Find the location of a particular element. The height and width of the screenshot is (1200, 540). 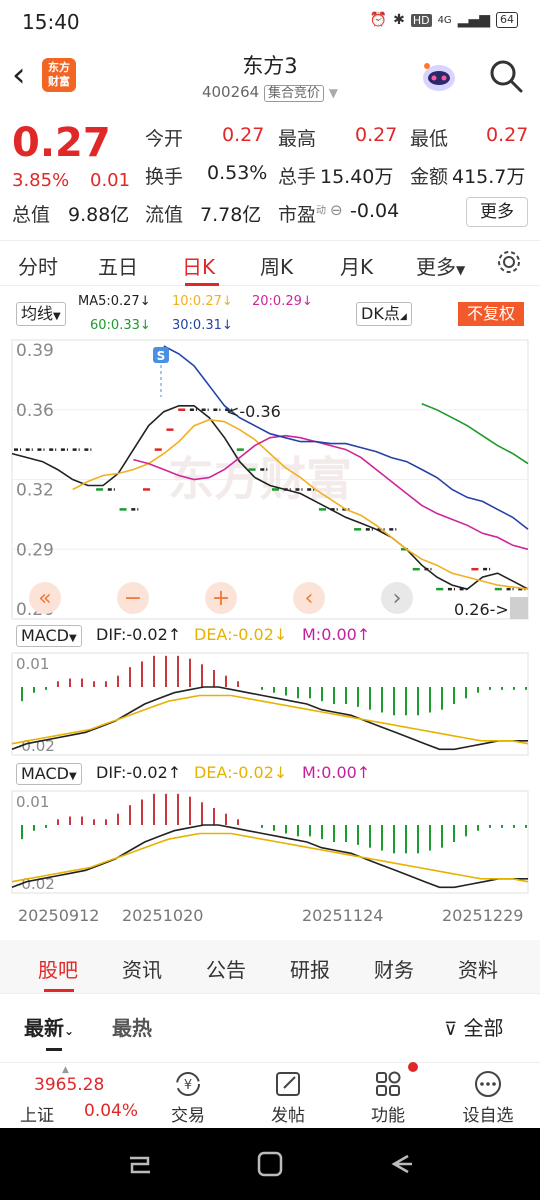

search-icon is located at coordinates (506, 76).